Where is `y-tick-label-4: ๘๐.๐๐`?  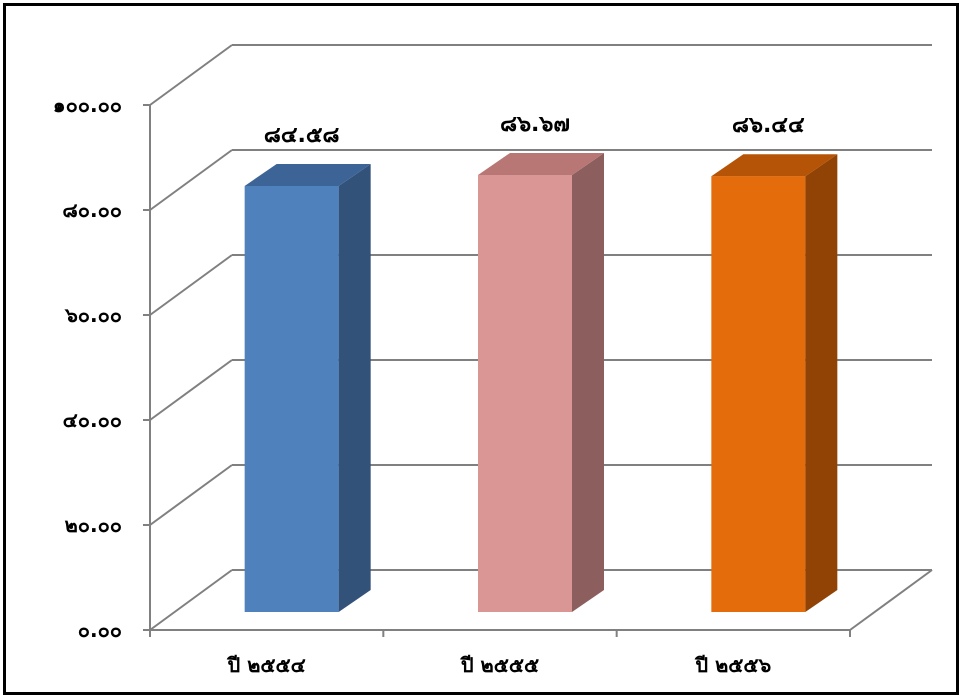 y-tick-label-4: ๘๐.๐๐ is located at coordinates (92, 210).